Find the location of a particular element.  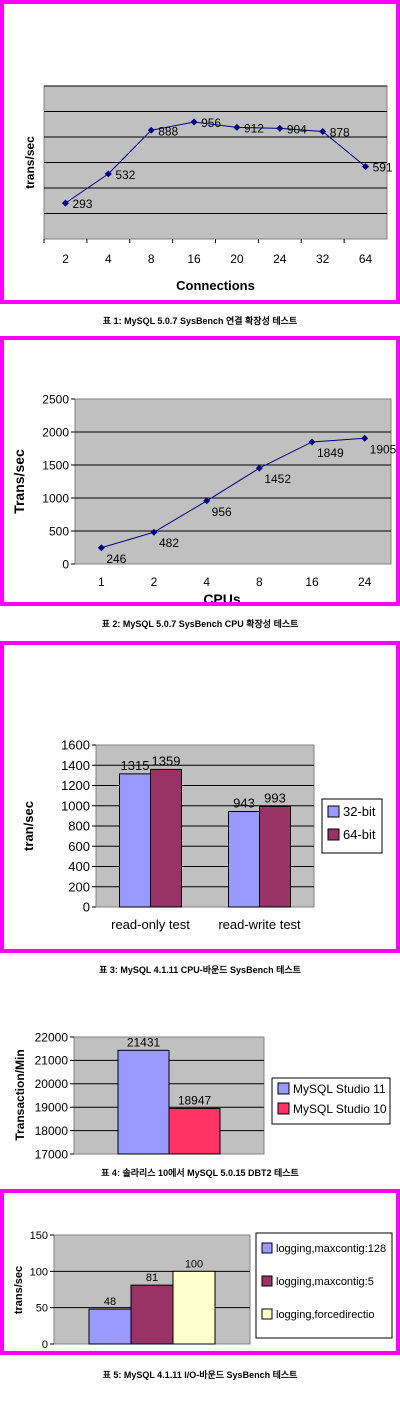

y-tick-label: 1500 is located at coordinates (55, 465).